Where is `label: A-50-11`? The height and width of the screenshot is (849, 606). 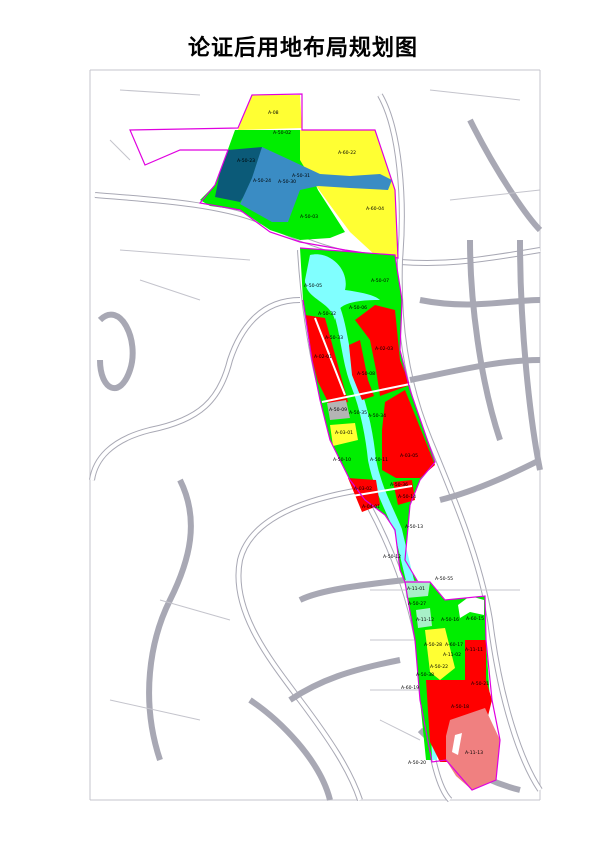 label: A-50-11 is located at coordinates (379, 460).